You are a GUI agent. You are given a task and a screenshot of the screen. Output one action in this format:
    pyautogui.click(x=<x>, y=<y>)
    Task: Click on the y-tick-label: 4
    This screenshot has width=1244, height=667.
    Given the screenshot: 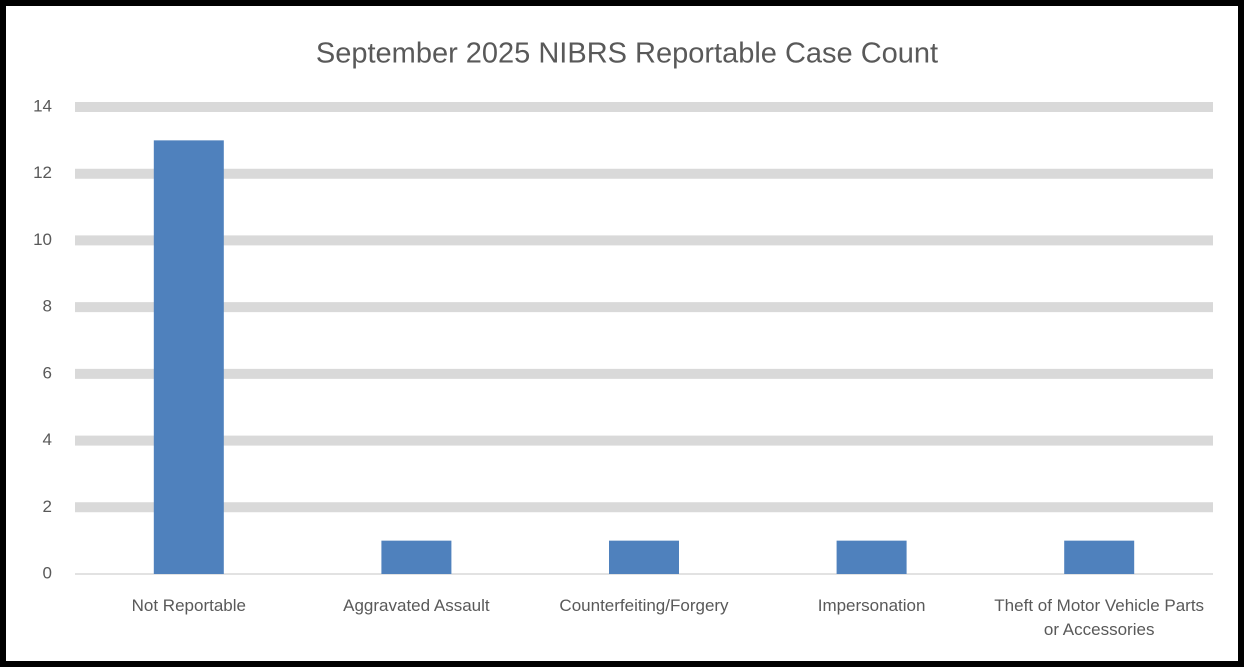 What is the action you would take?
    pyautogui.click(x=47, y=439)
    